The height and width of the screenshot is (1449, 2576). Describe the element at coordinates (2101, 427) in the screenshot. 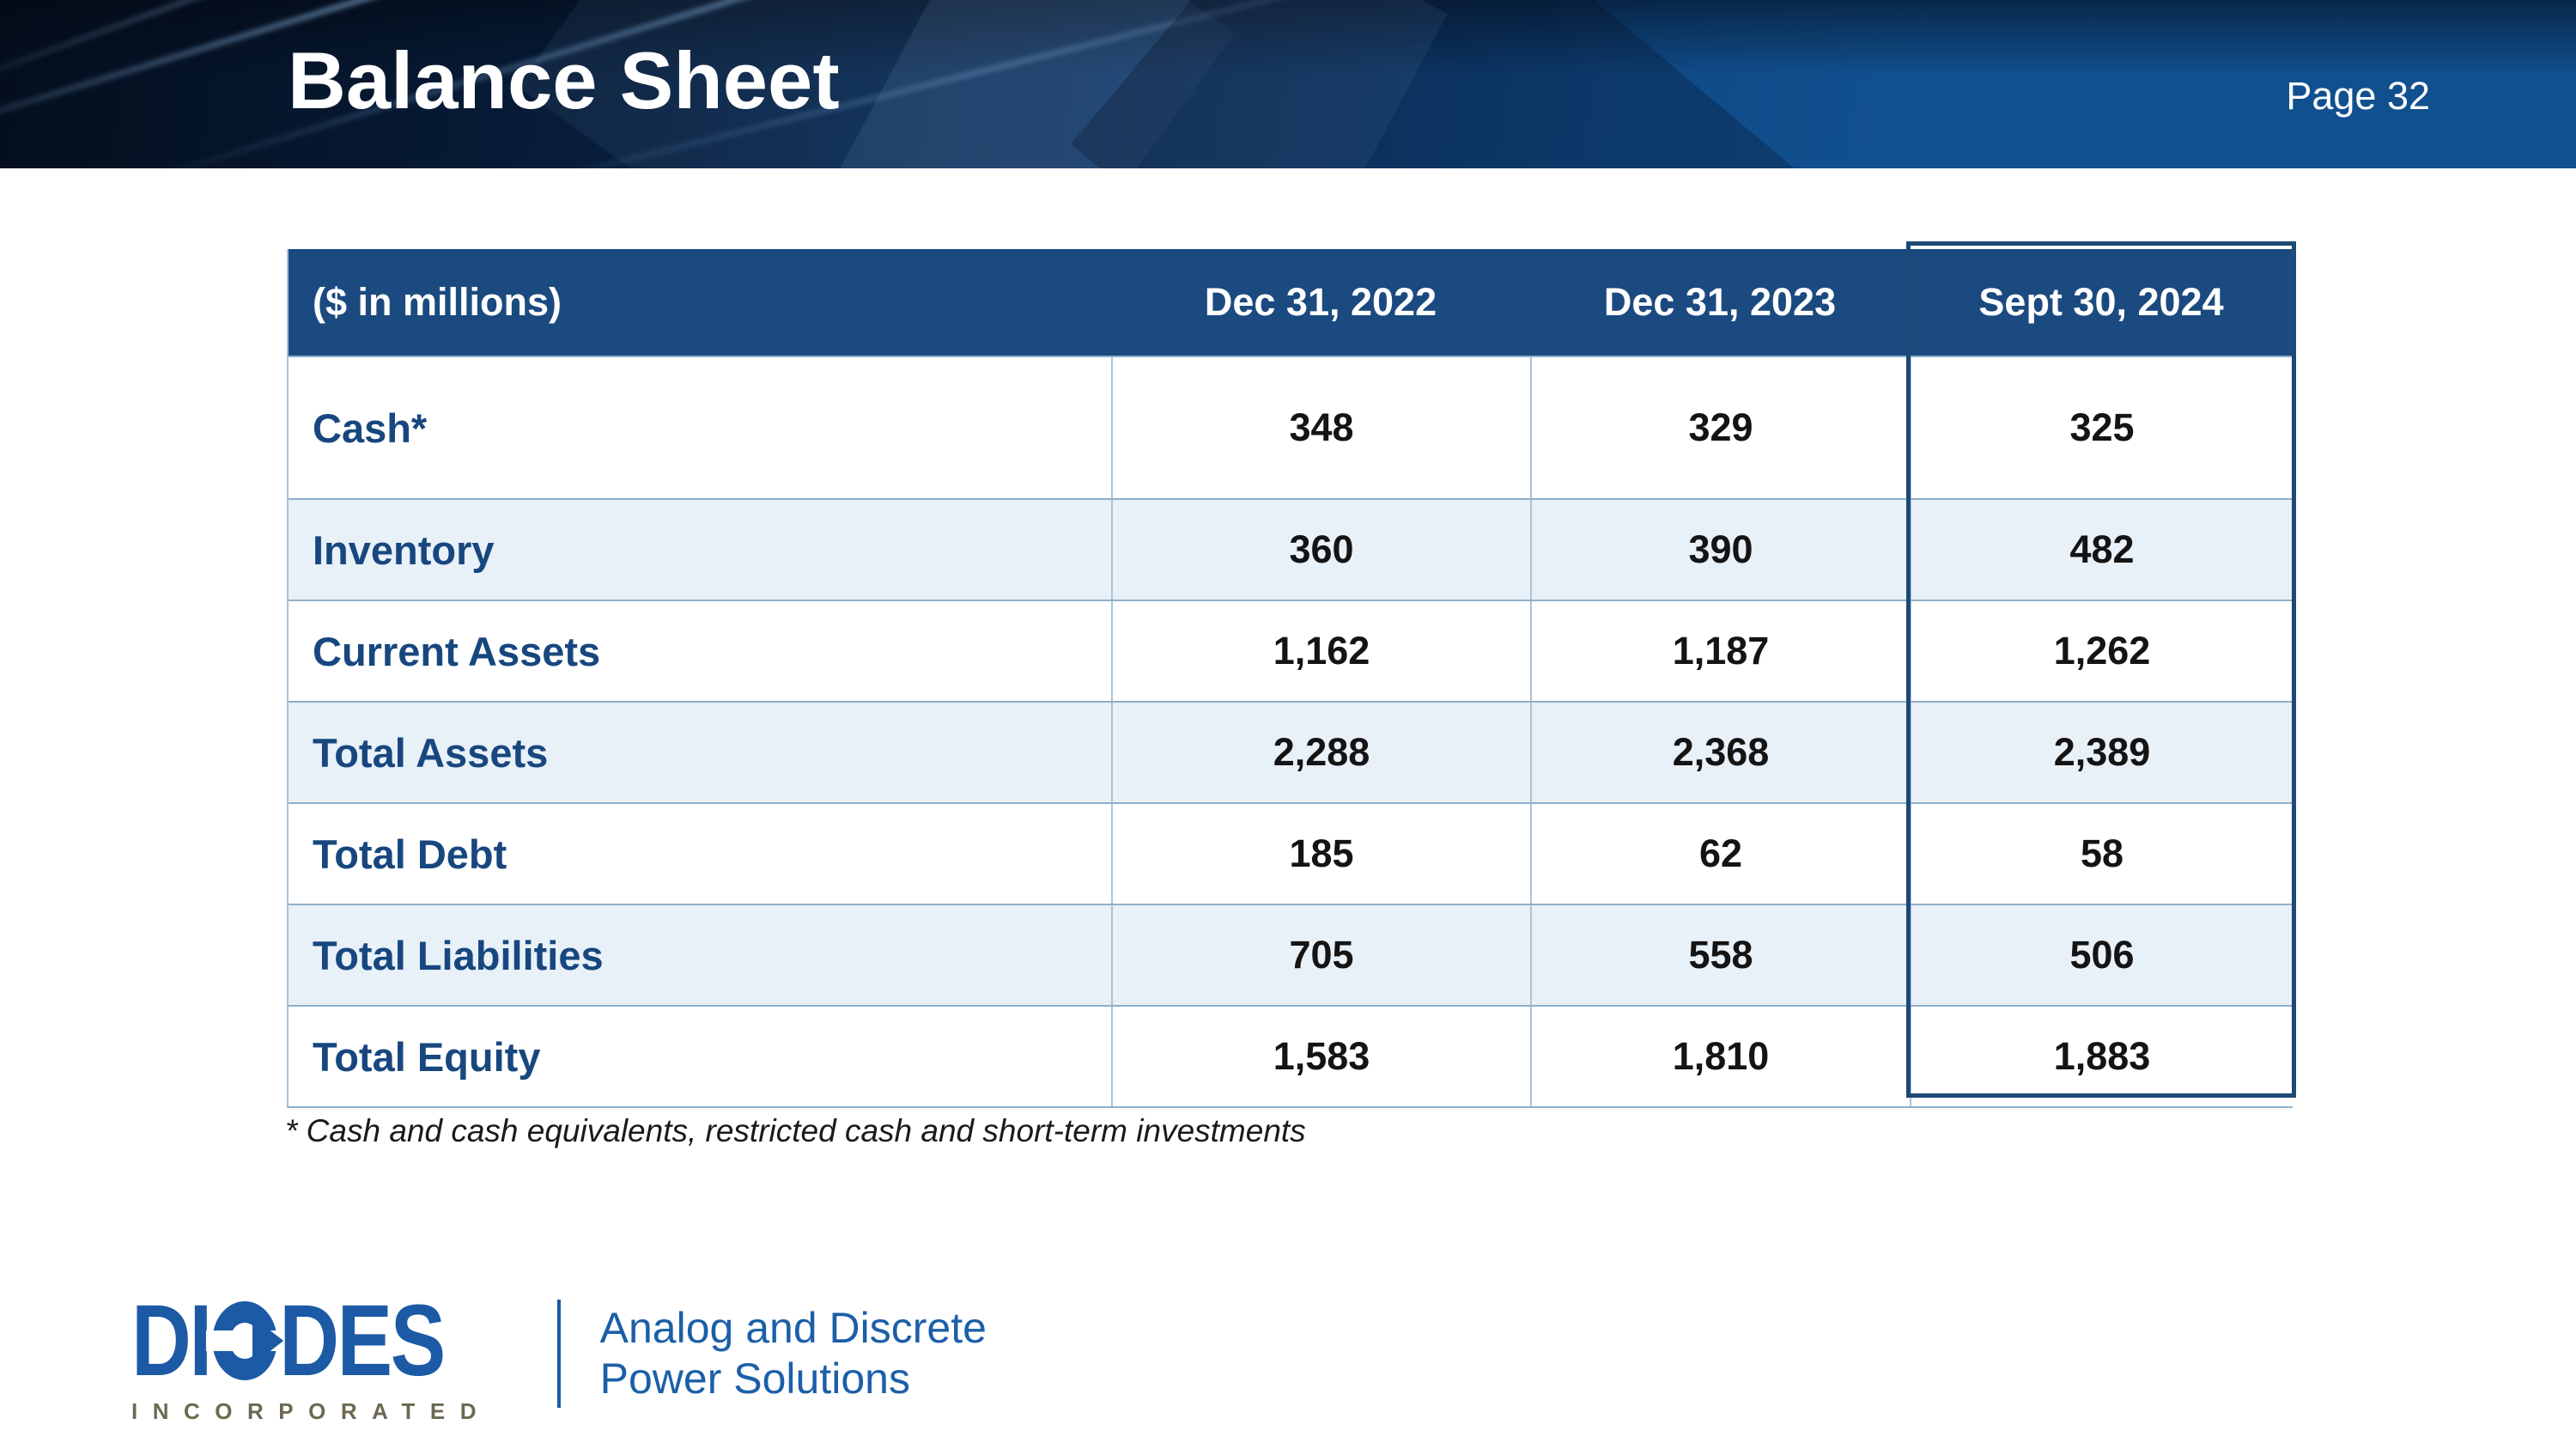

I see `value-cell: 325` at that location.